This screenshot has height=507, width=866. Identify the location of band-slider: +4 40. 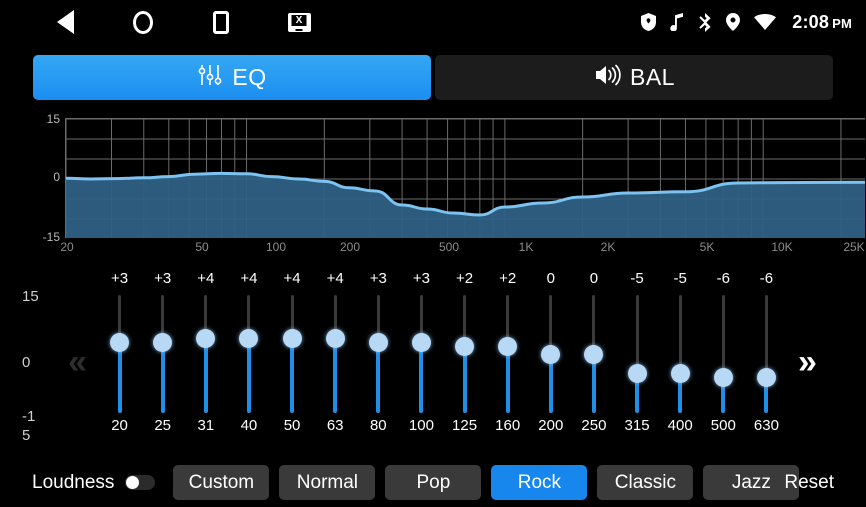
(248, 359).